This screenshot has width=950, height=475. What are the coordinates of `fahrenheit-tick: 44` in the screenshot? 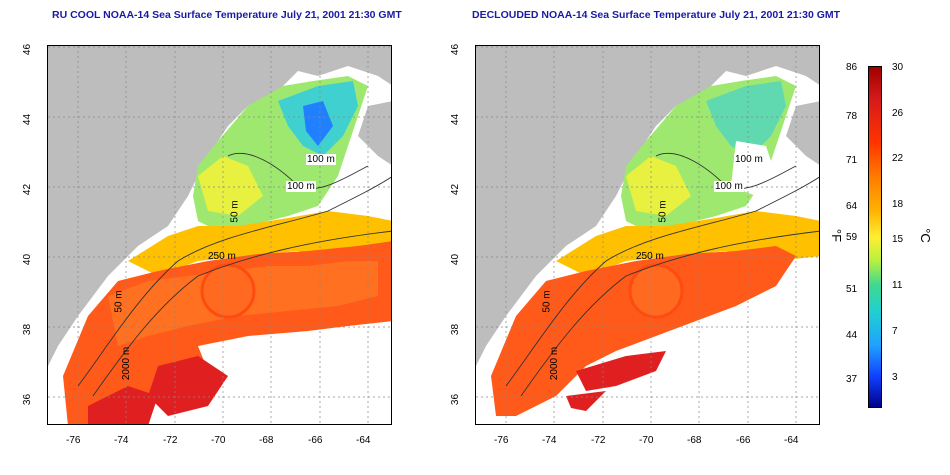 It's located at (852, 335).